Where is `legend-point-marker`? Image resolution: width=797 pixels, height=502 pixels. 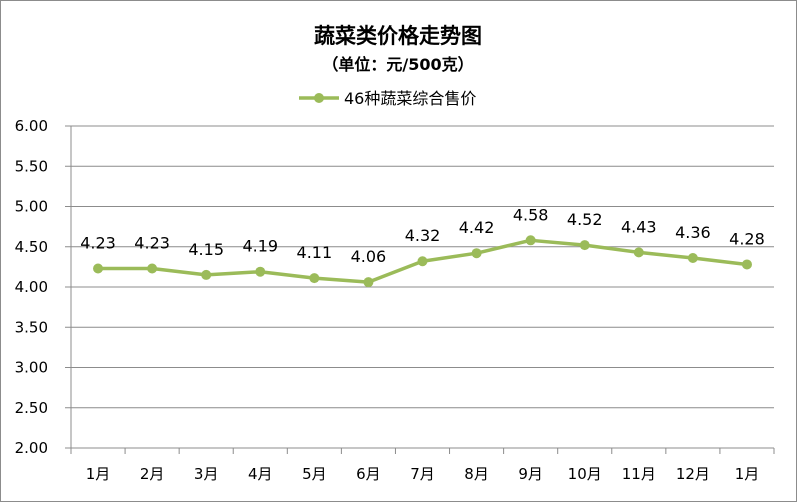 legend-point-marker is located at coordinates (319, 98).